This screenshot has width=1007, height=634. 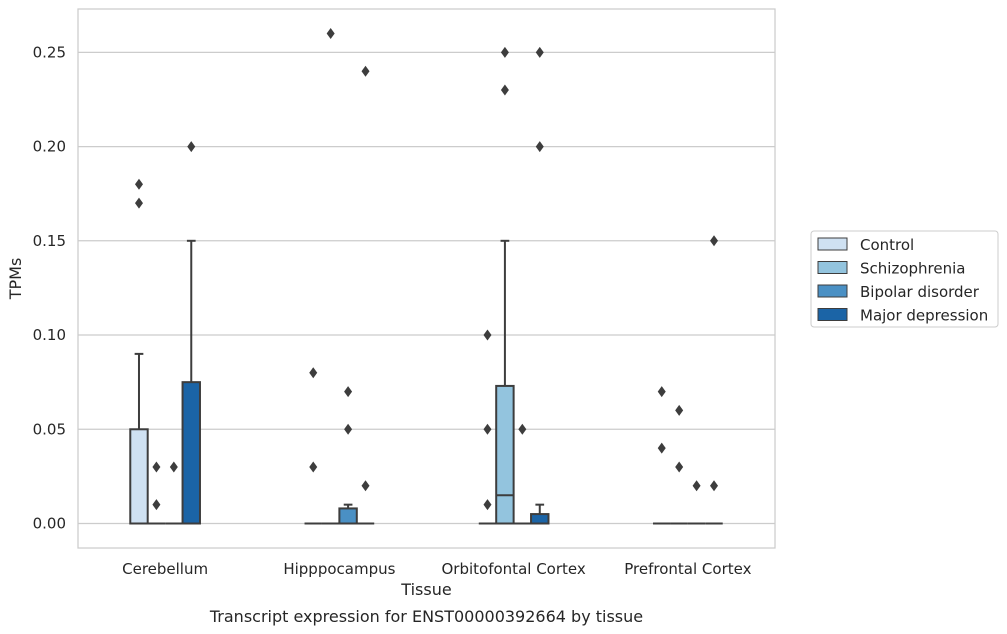 What do you see at coordinates (49, 52) in the screenshot?
I see `y-tick-label: 0.25` at bounding box center [49, 52].